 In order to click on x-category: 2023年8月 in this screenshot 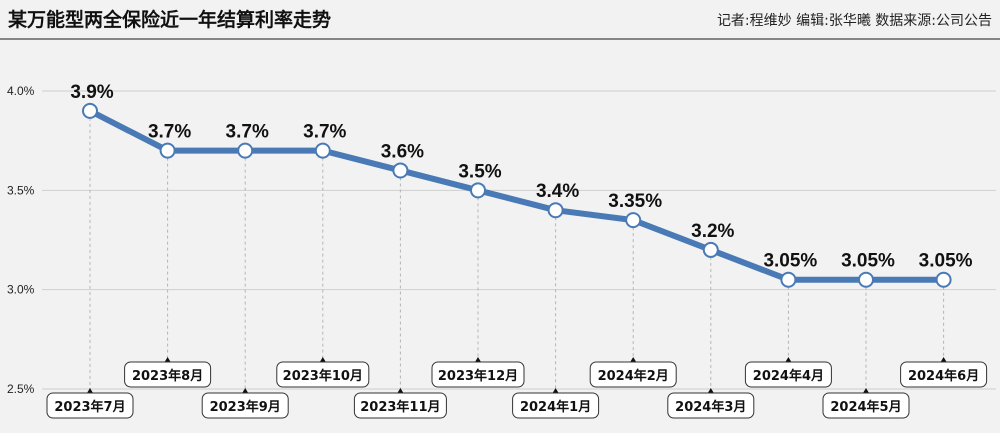, I will do `click(168, 372)`.